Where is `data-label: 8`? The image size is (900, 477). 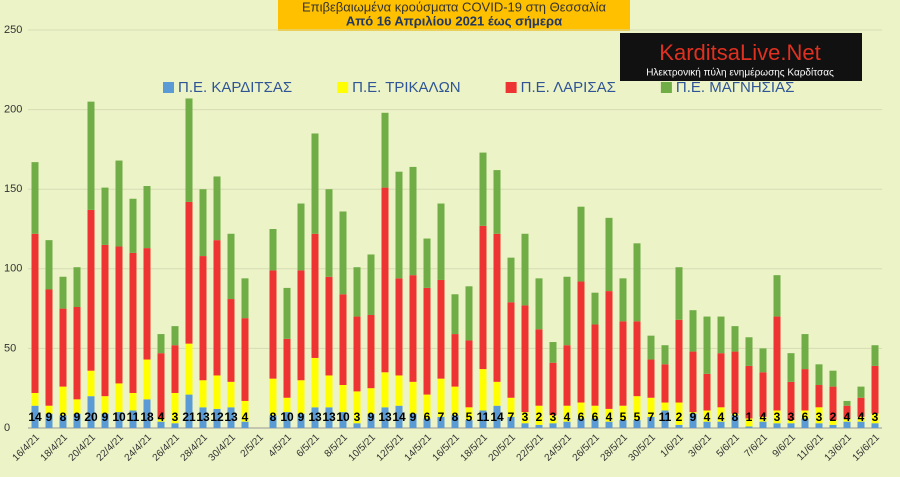 data-label: 8 is located at coordinates (735, 417).